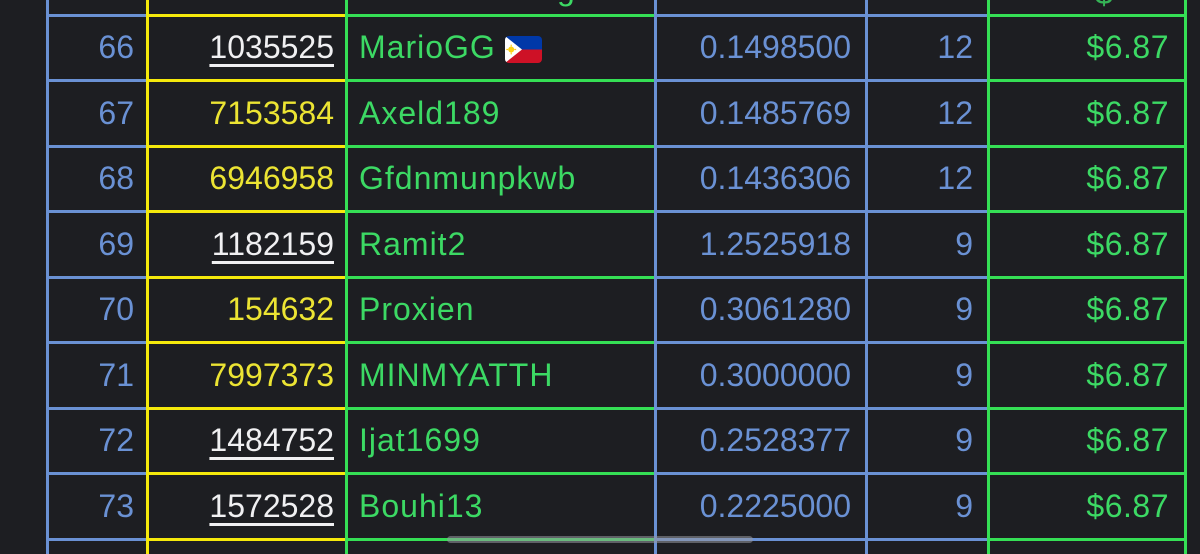  I want to click on cell-id: 7997373, so click(247, 375).